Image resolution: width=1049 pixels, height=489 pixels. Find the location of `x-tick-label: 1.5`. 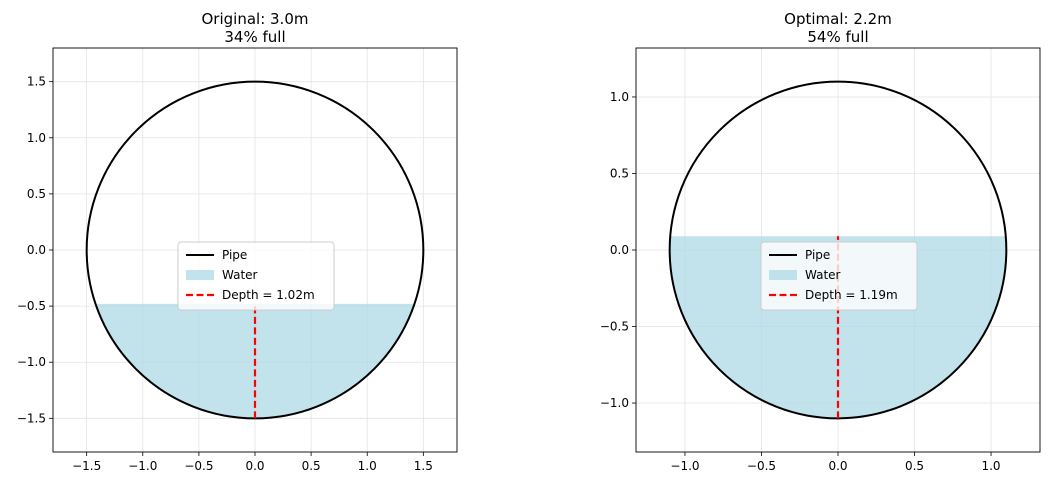

x-tick-label: 1.5 is located at coordinates (423, 466).